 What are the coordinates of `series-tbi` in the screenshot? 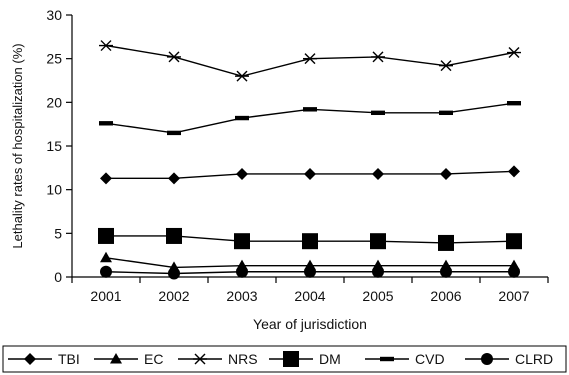 It's located at (310, 175).